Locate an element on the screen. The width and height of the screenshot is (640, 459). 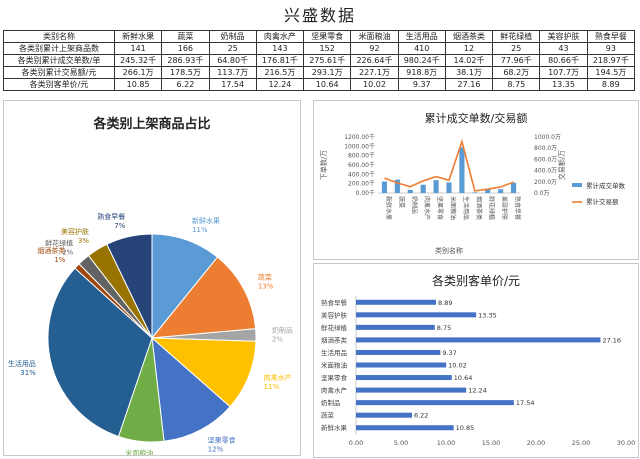
table-cell: 8.75 is located at coordinates (516, 84).